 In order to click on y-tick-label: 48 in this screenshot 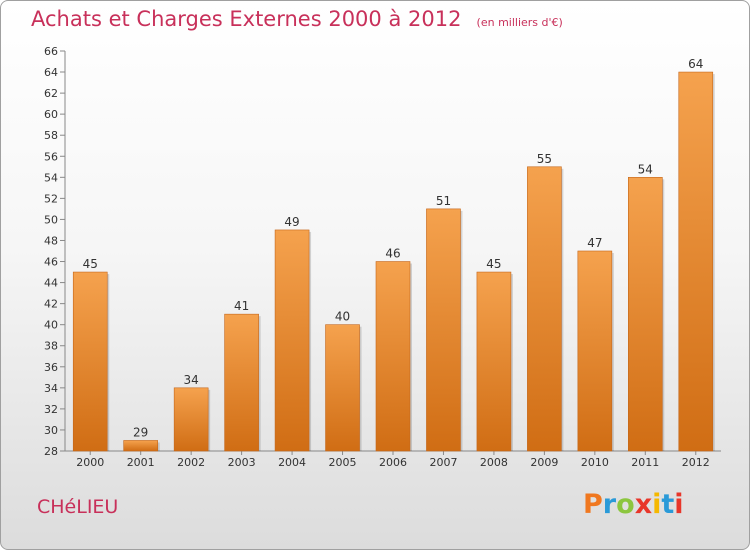, I will do `click(51, 240)`.